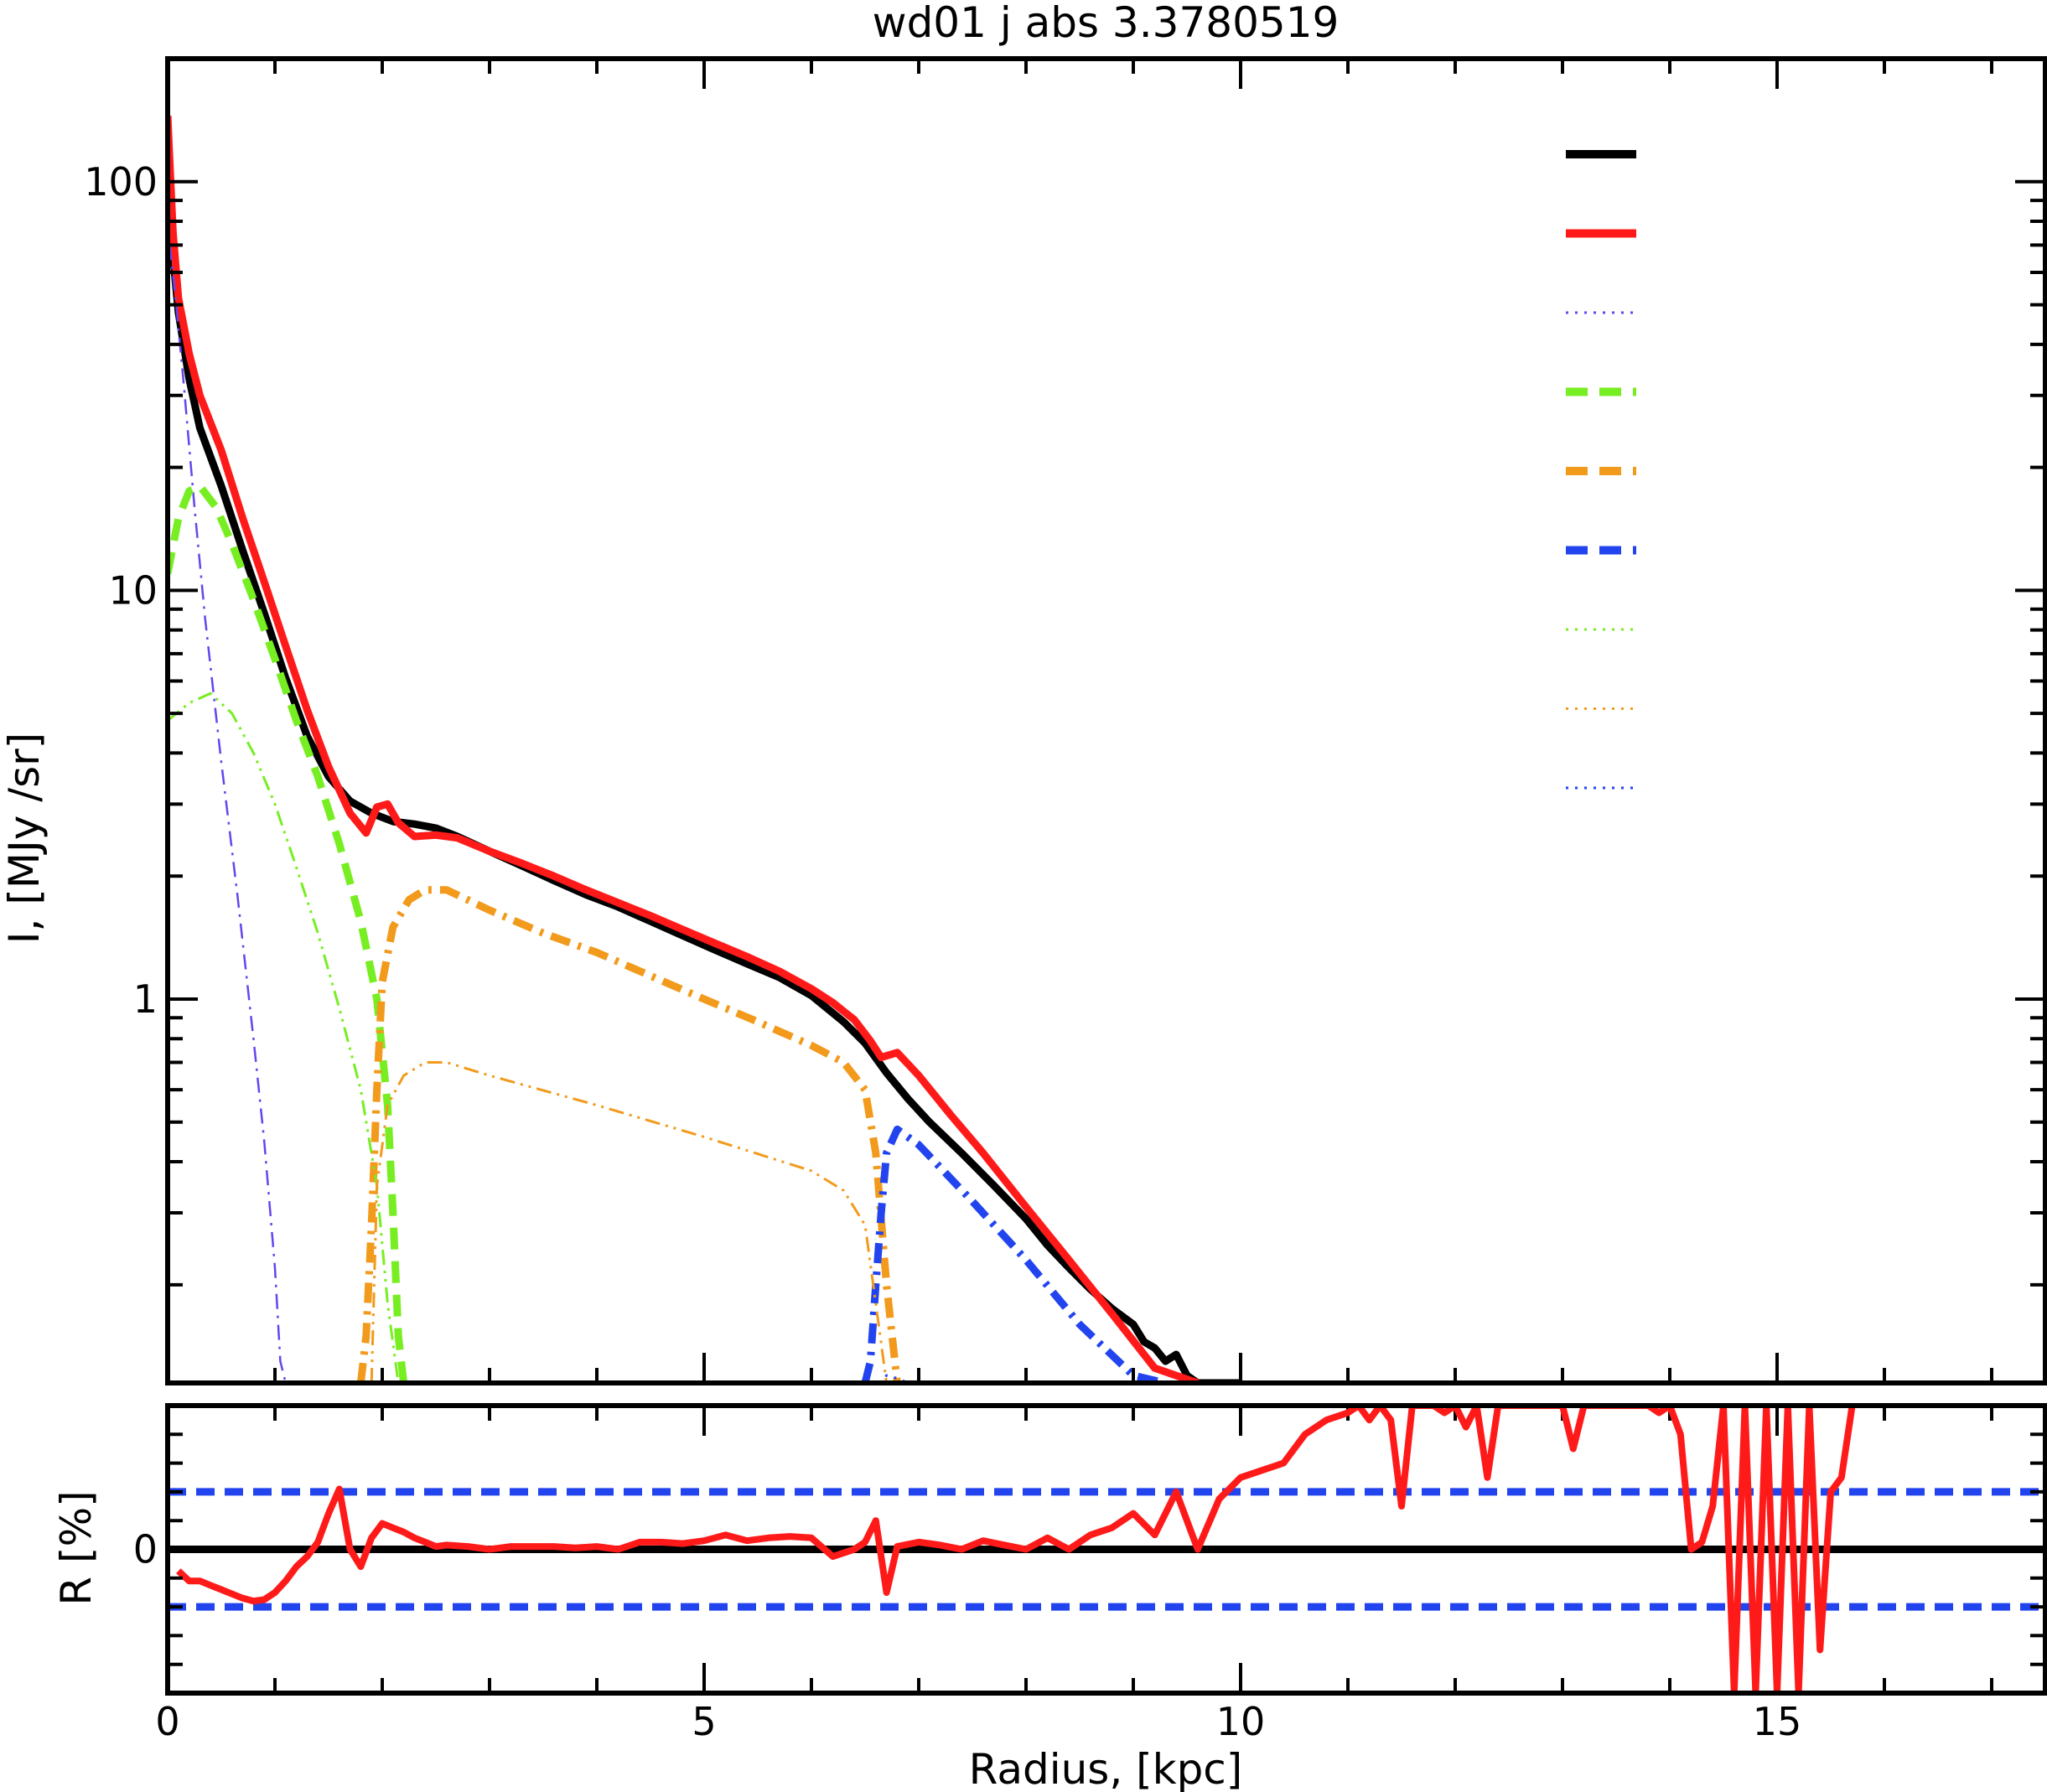 The height and width of the screenshot is (1792, 2047). What do you see at coordinates (167, 1722) in the screenshot?
I see `x-tick-label: 0` at bounding box center [167, 1722].